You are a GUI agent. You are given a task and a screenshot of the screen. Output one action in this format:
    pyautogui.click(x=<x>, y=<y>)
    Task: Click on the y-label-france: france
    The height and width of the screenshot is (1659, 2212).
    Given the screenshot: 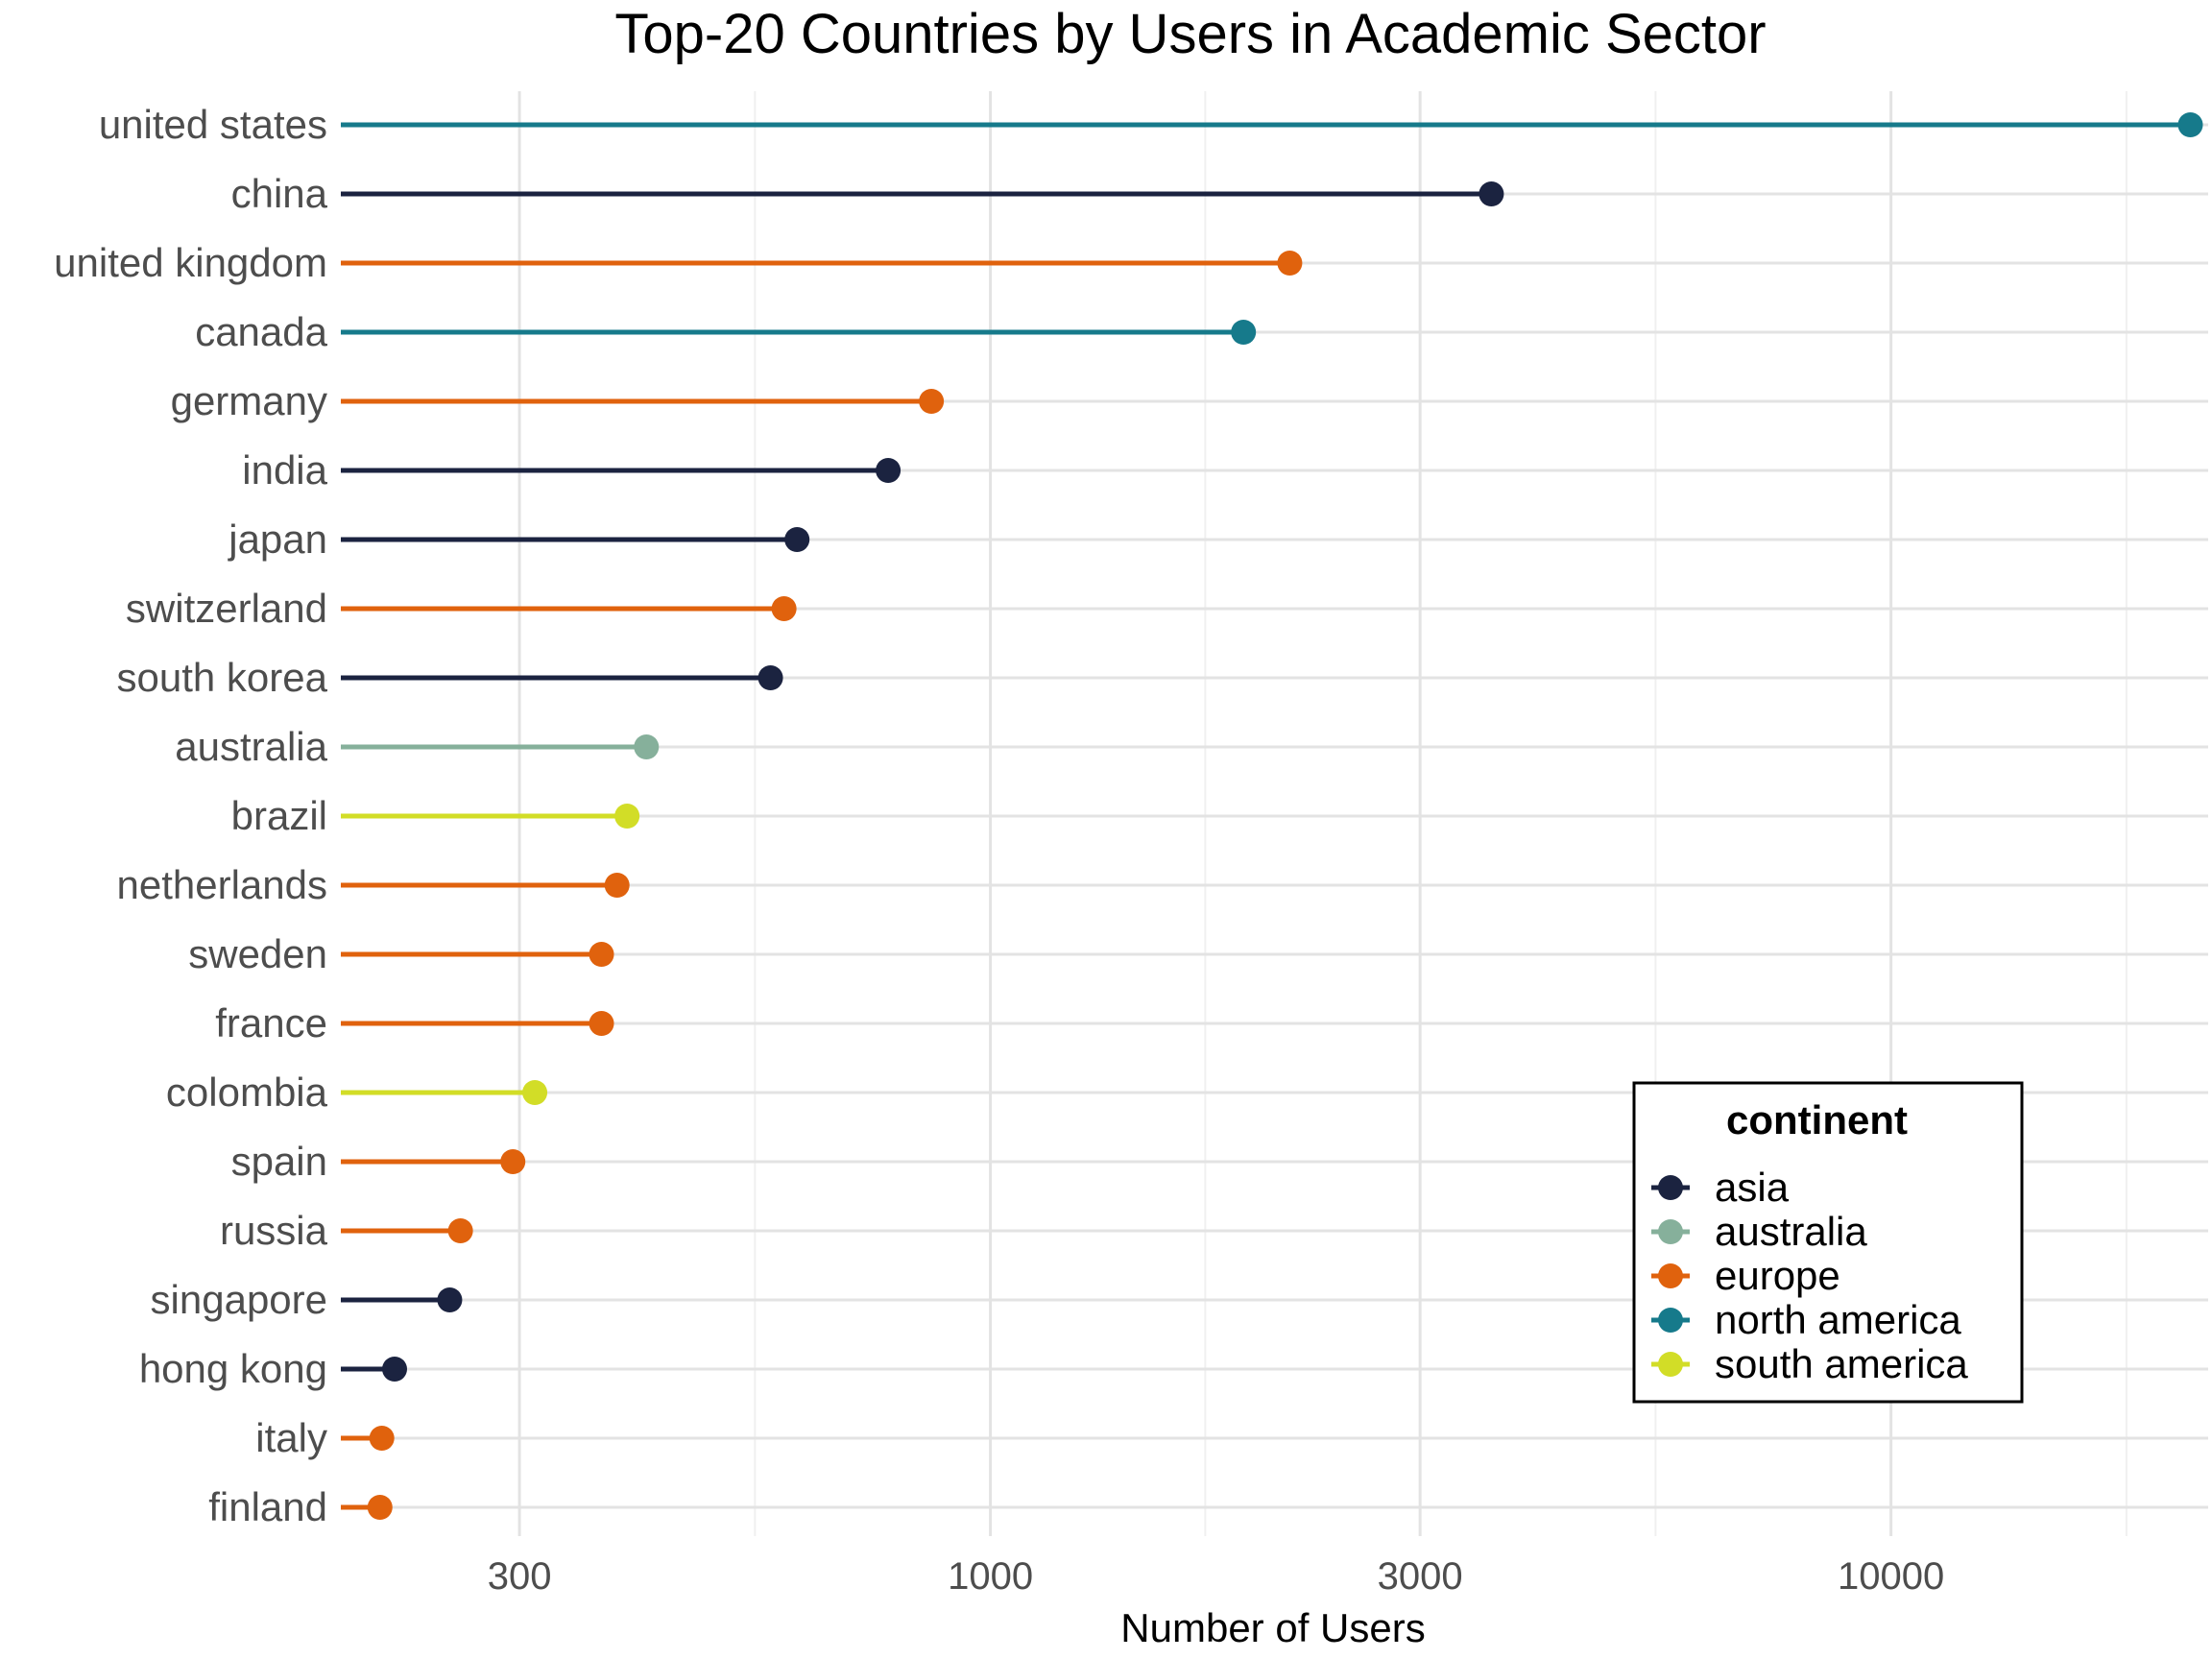 What is the action you would take?
    pyautogui.click(x=271, y=1023)
    